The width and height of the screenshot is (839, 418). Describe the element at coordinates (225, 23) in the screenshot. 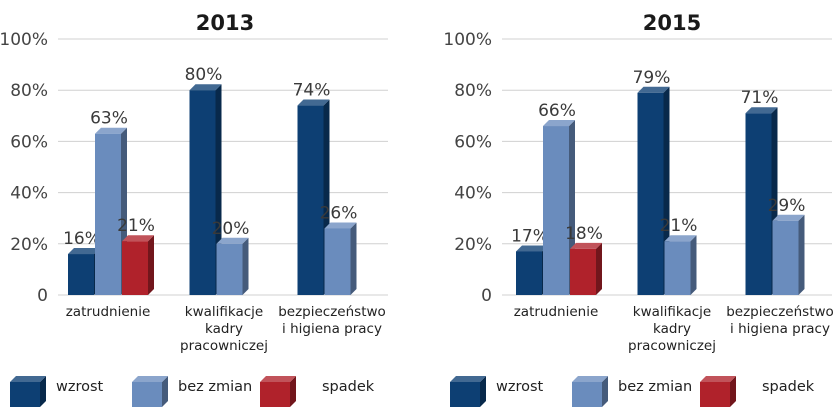

I see `chart-title: 2013` at that location.